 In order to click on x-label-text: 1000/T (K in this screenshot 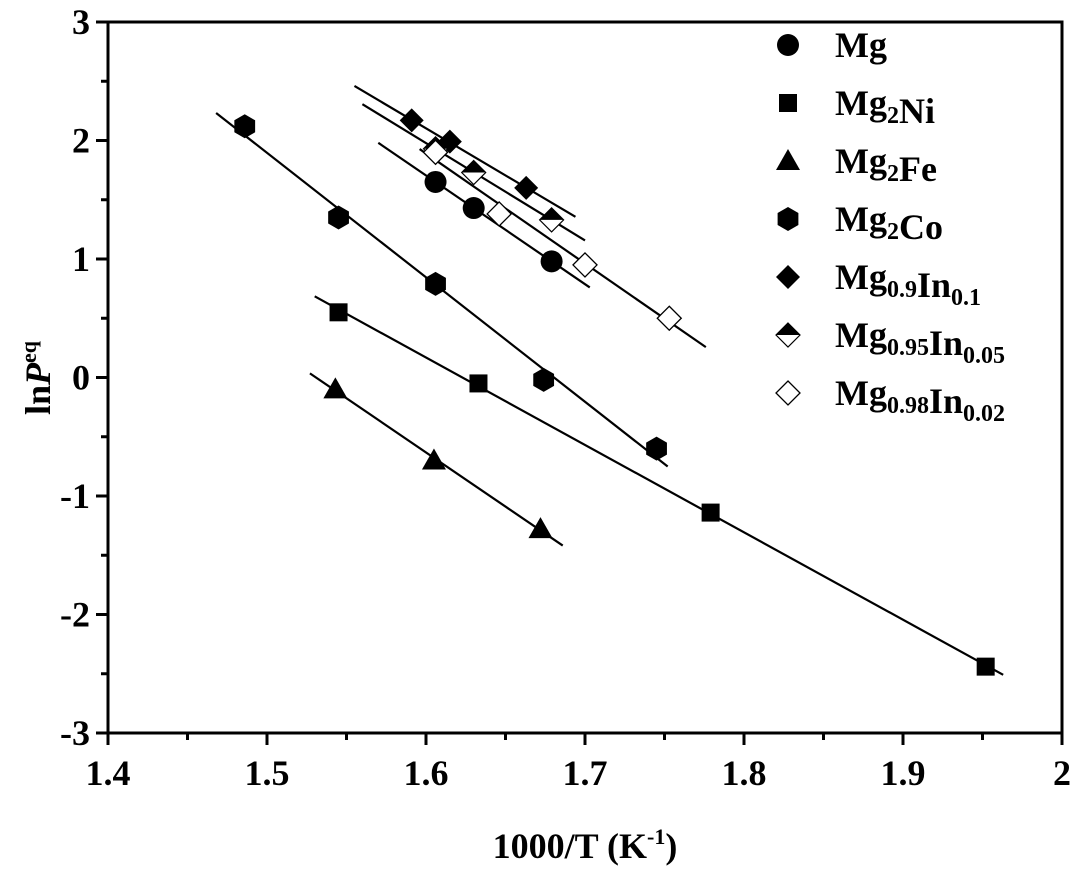, I will do `click(570, 846)`.